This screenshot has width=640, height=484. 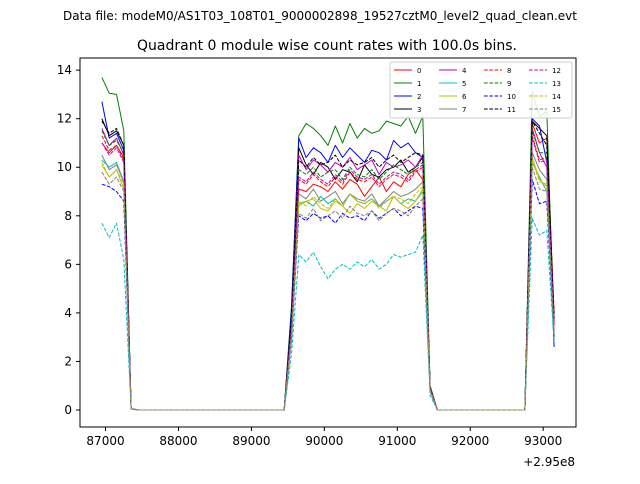 I want to click on x-tick-label: 92000, so click(x=470, y=441).